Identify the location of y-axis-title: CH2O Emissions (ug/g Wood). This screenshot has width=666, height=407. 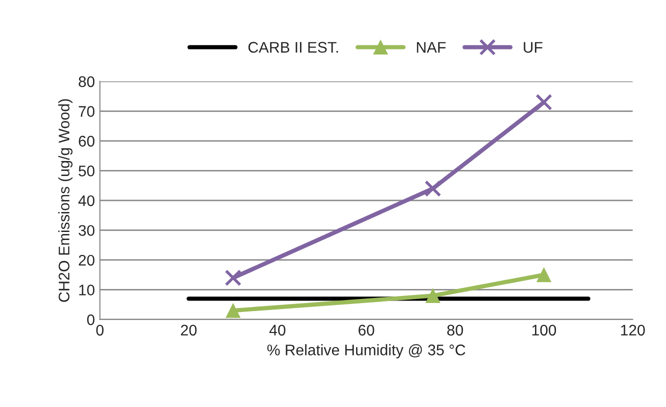
(65, 200).